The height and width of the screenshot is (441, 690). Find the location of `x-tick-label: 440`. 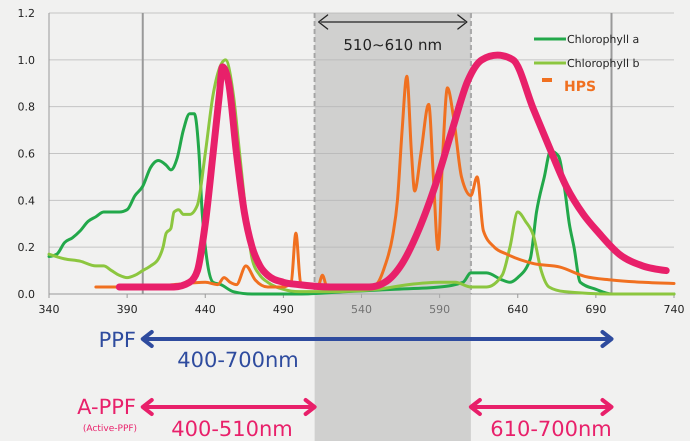

x-tick-label: 440 is located at coordinates (205, 309).